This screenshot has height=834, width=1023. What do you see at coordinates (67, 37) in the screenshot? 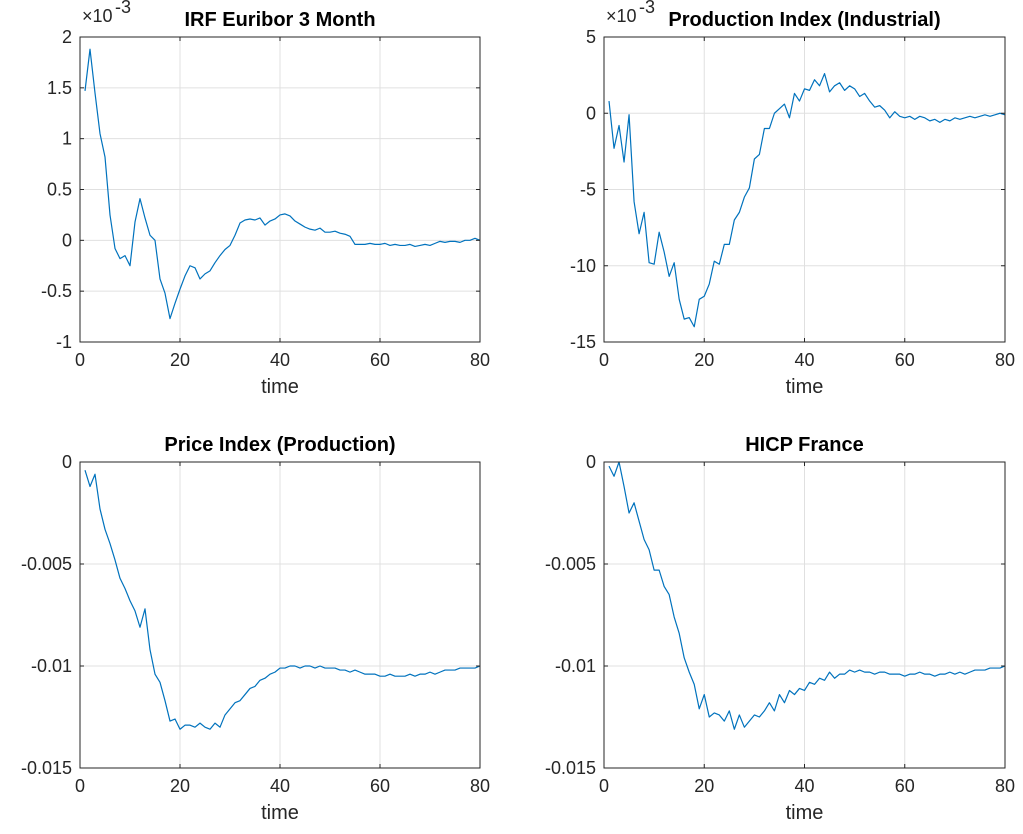
I see `y-tick-label: 2` at bounding box center [67, 37].